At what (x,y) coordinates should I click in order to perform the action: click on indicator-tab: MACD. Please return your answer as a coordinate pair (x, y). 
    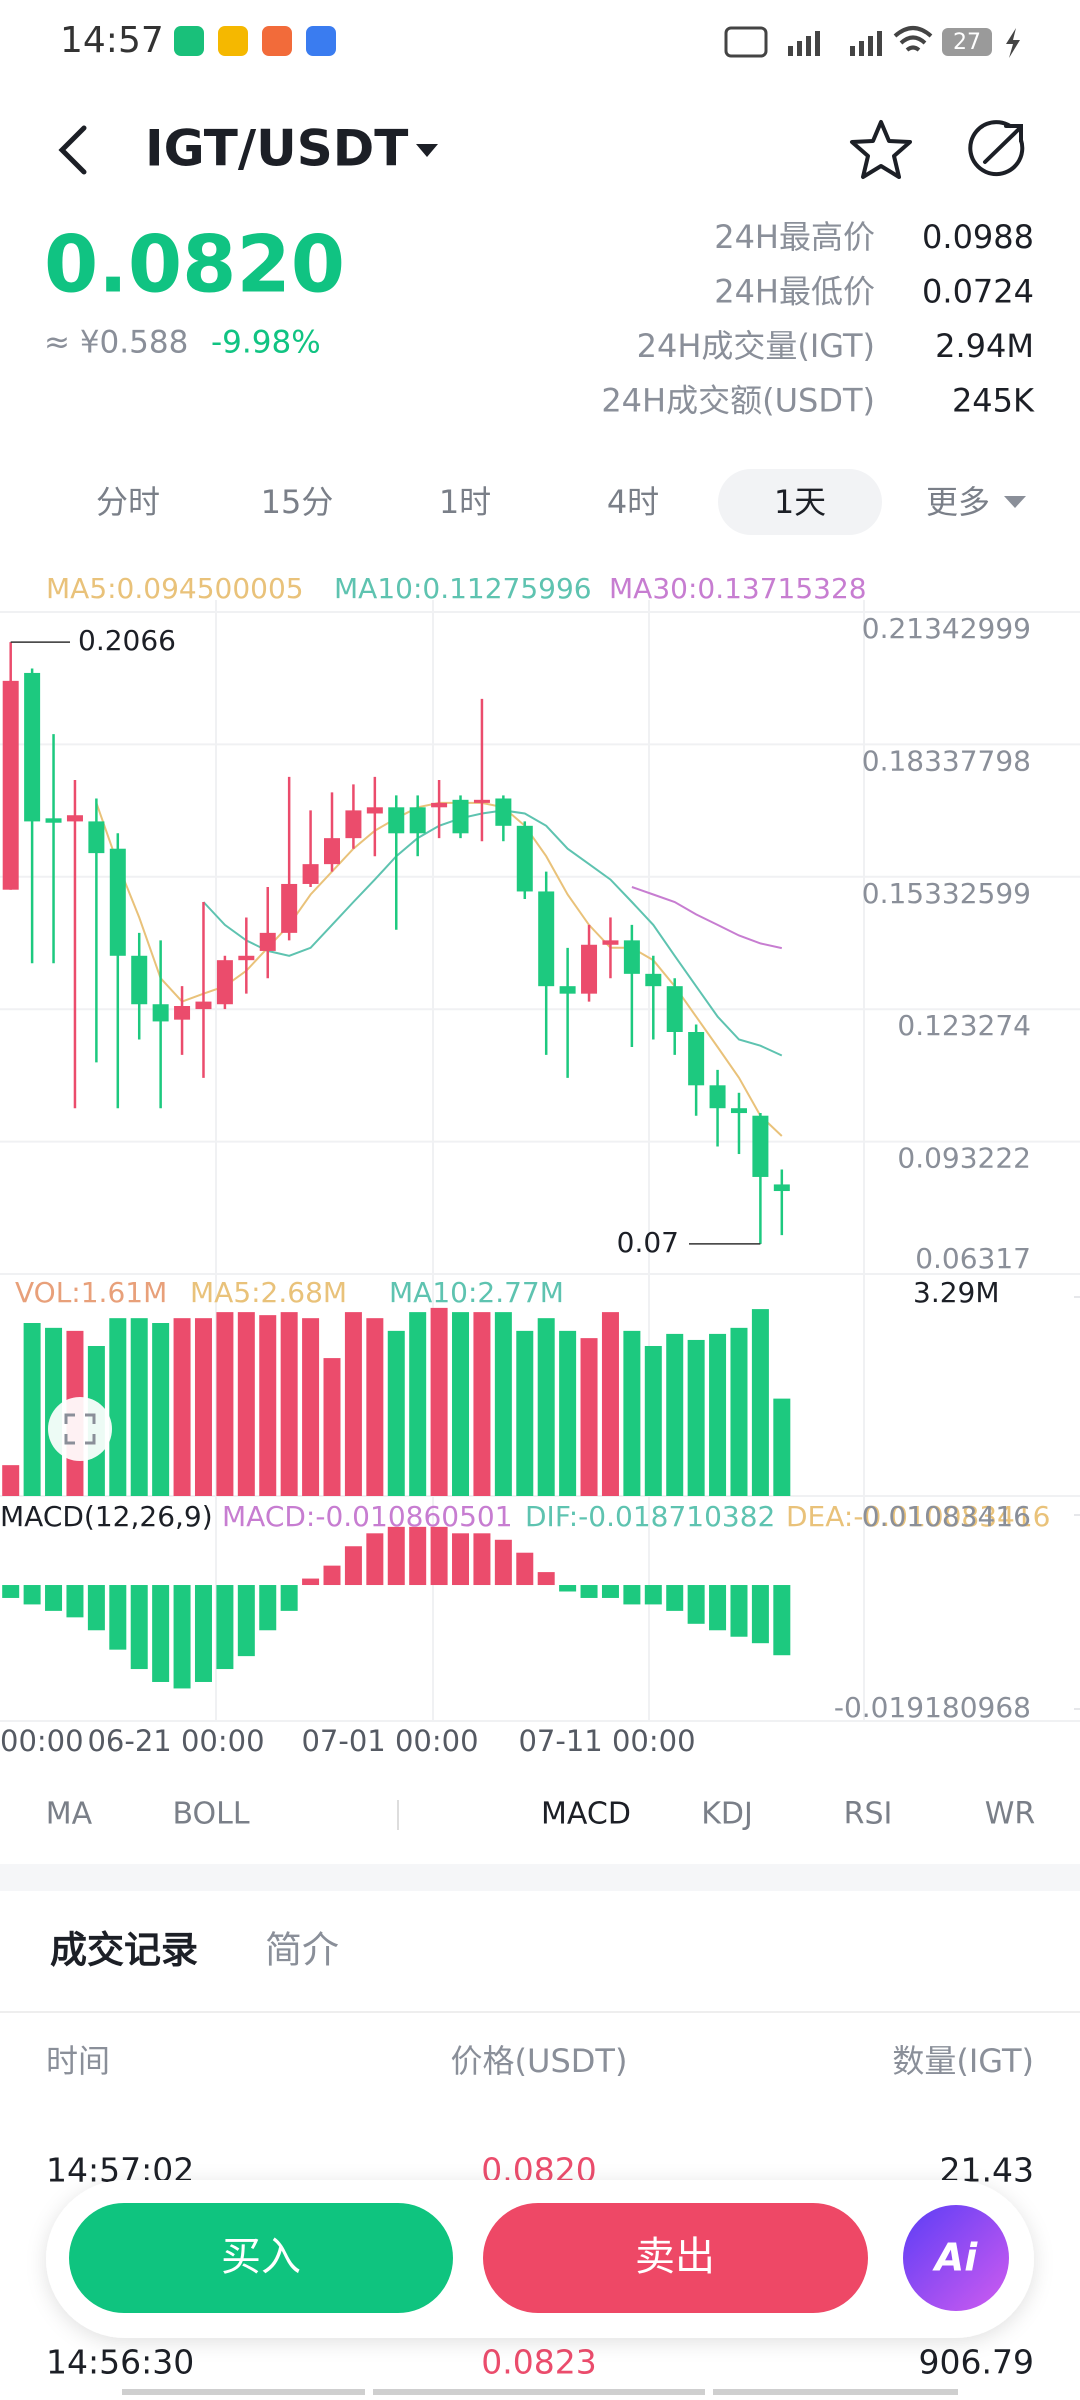
    Looking at the image, I should click on (586, 1814).